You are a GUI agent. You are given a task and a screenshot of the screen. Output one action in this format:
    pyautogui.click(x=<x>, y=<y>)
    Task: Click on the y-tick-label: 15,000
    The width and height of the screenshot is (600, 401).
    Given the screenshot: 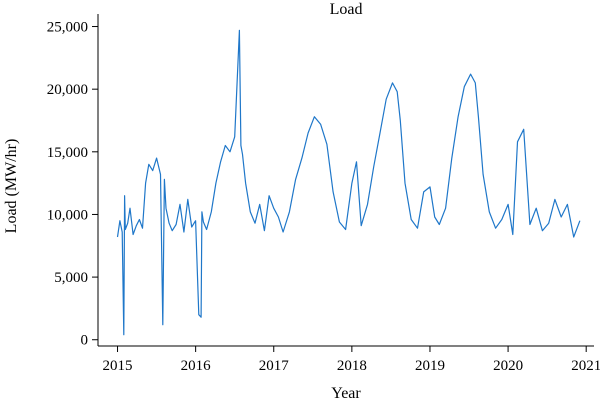 What is the action you would take?
    pyautogui.click(x=67, y=153)
    